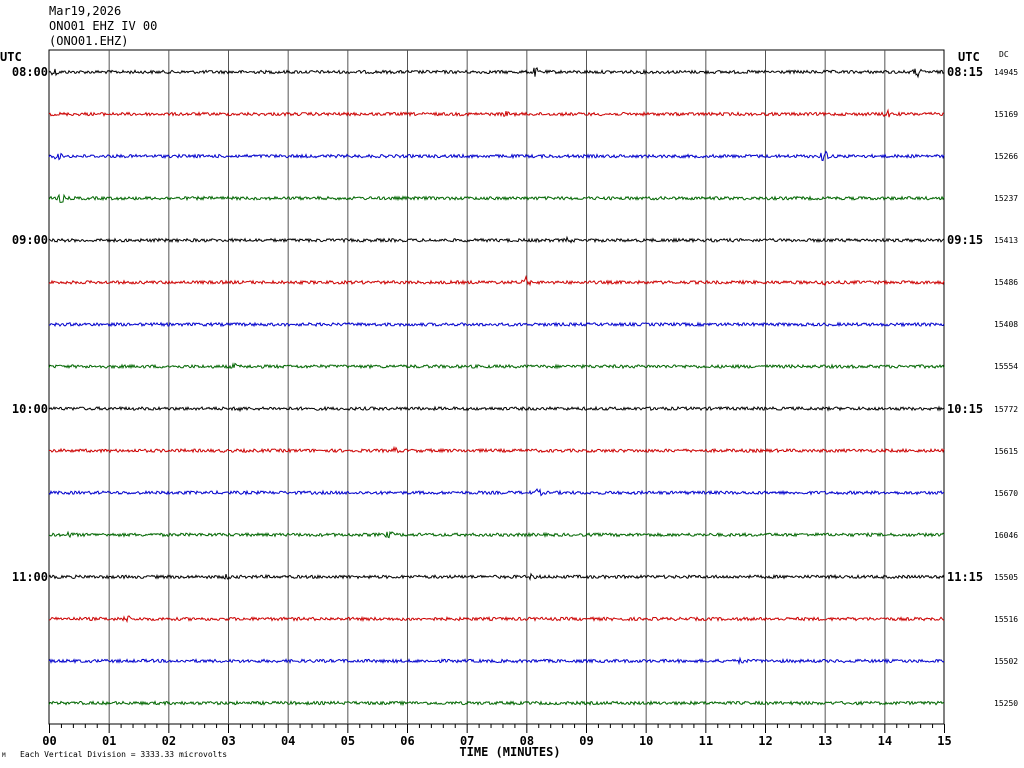 The image size is (1024, 768). What do you see at coordinates (1006, 619) in the screenshot?
I see `trace-dc-value: 15516` at bounding box center [1006, 619].